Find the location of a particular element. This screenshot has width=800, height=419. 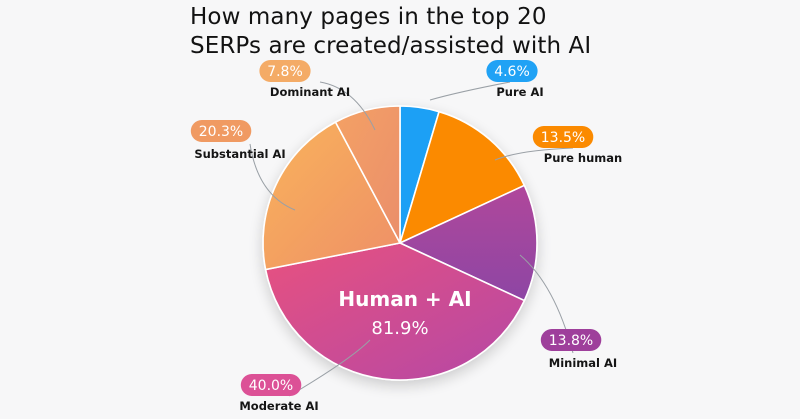

value-badge-substantial-ai is located at coordinates (221, 131).